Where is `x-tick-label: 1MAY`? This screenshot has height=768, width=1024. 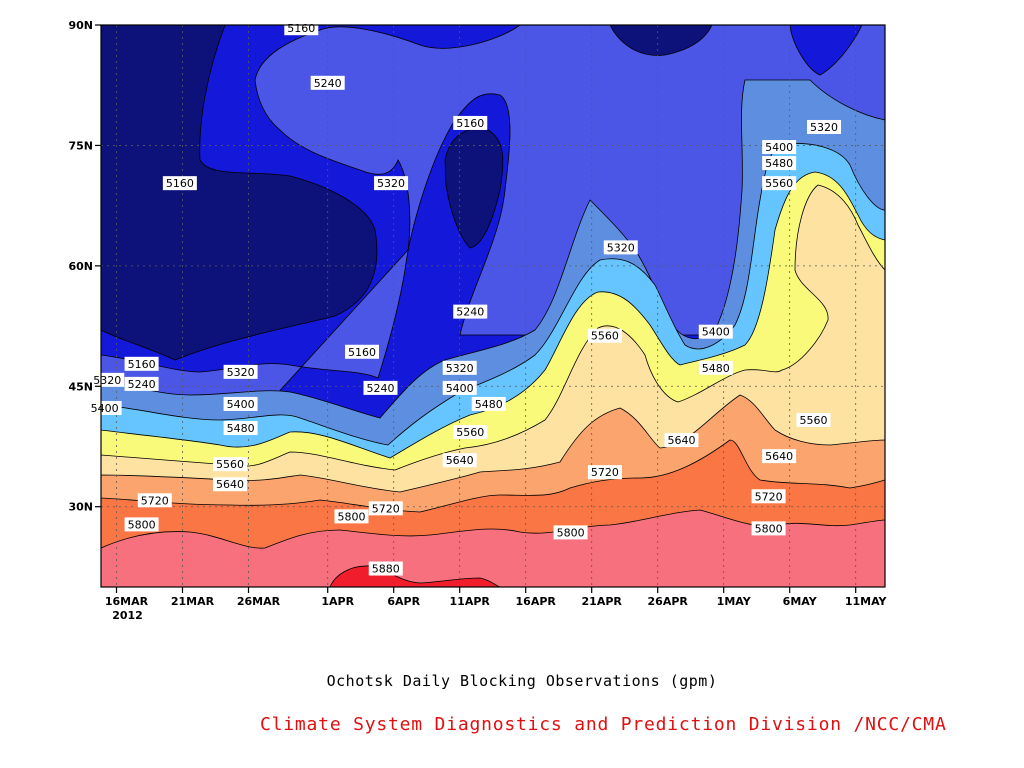
x-tick-label: 1MAY is located at coordinates (734, 601).